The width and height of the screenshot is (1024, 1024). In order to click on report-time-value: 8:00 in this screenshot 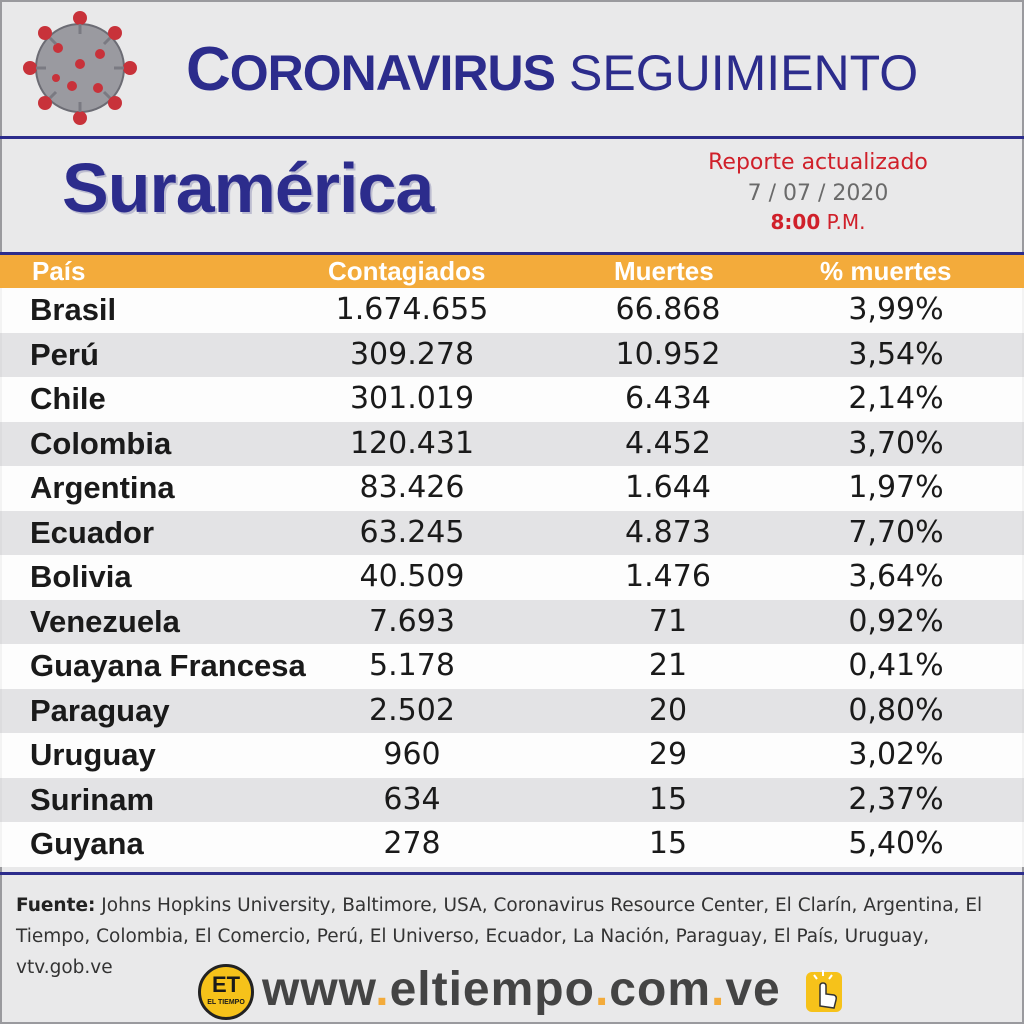, I will do `click(795, 222)`.